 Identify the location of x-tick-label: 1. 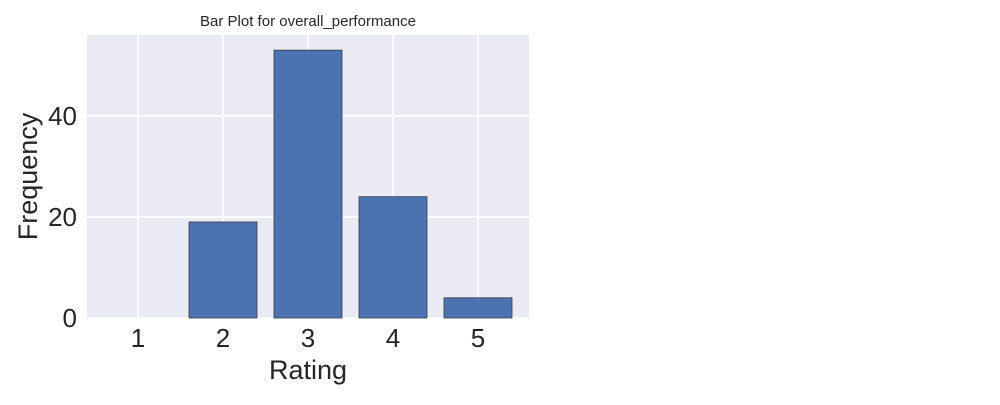
(138, 338).